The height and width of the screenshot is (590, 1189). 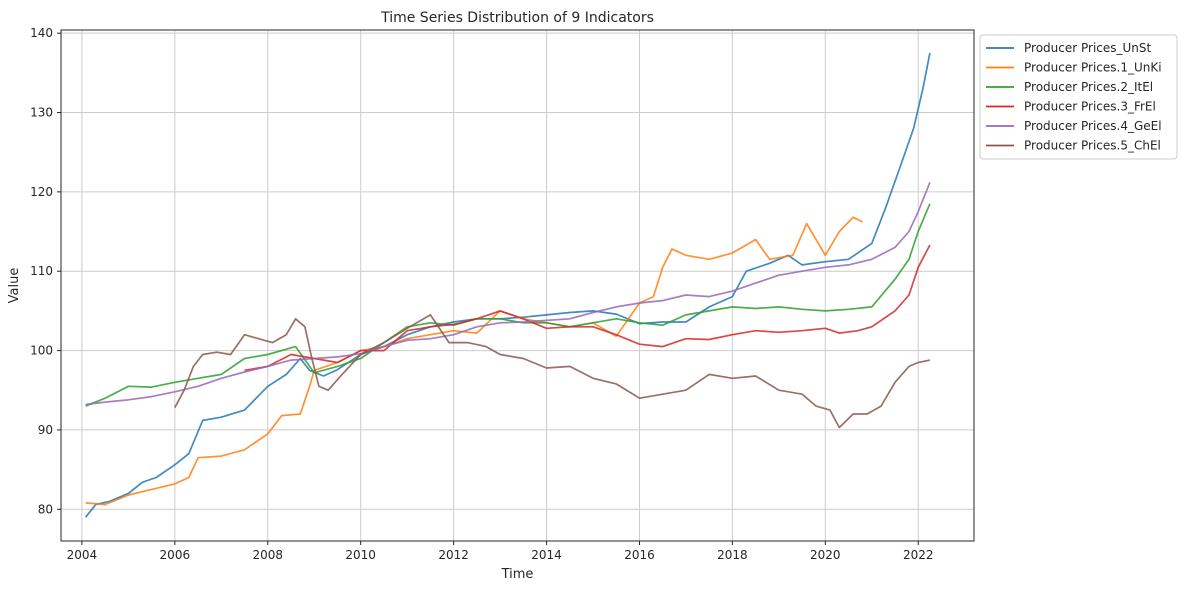 I want to click on x-tick-label: 2018, so click(x=732, y=555).